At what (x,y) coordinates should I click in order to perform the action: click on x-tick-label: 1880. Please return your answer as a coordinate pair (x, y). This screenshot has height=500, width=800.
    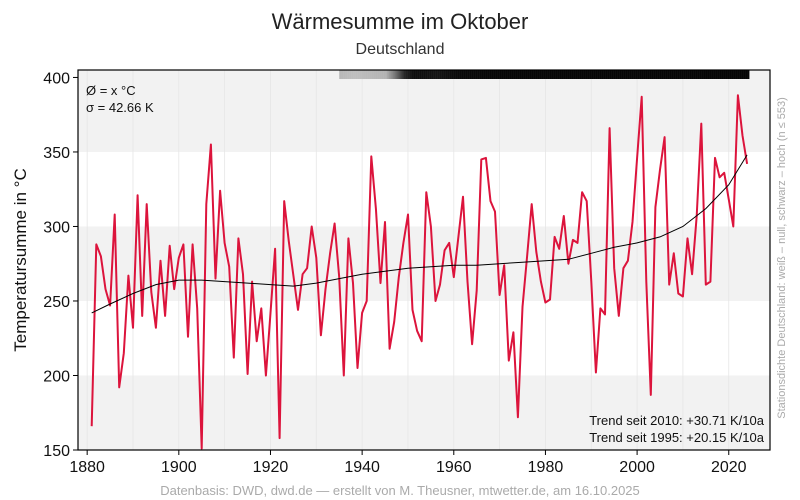
    Looking at the image, I should click on (87, 467).